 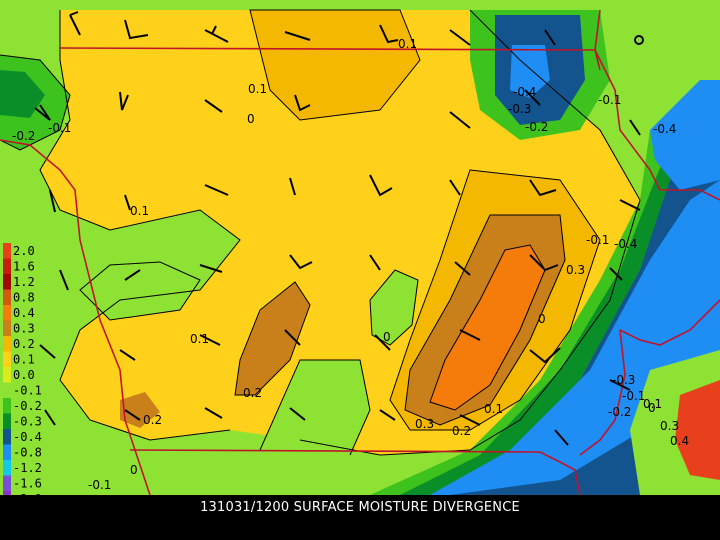 I want to click on zone-positive-0.3c, so click(x=140, y=410).